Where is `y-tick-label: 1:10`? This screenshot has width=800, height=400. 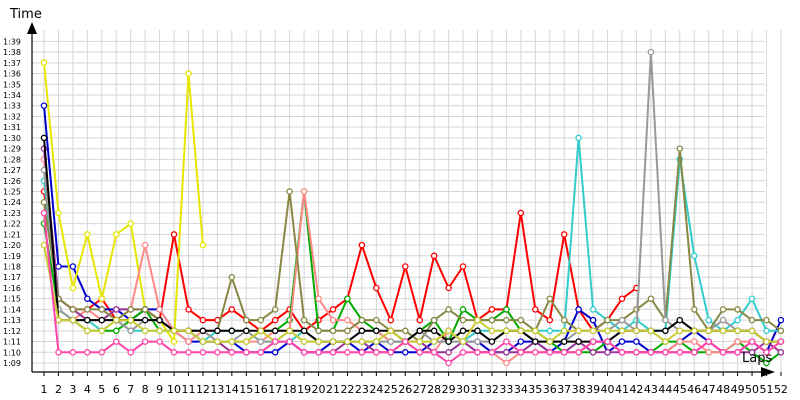
y-tick-label: 1:10 is located at coordinates (12, 352).